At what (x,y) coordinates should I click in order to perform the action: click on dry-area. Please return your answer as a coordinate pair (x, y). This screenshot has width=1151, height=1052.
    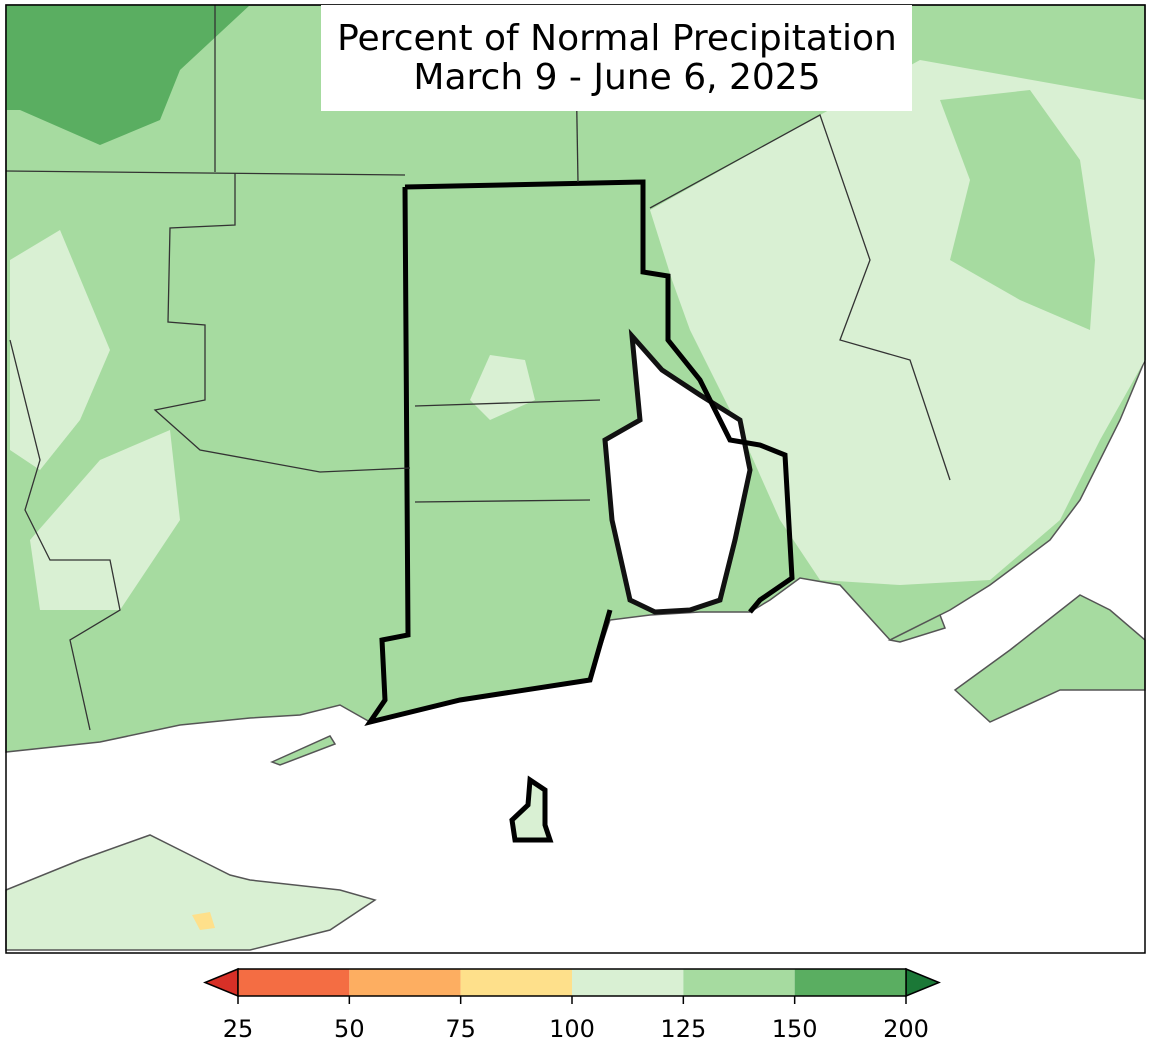
    Looking at the image, I should click on (203, 921).